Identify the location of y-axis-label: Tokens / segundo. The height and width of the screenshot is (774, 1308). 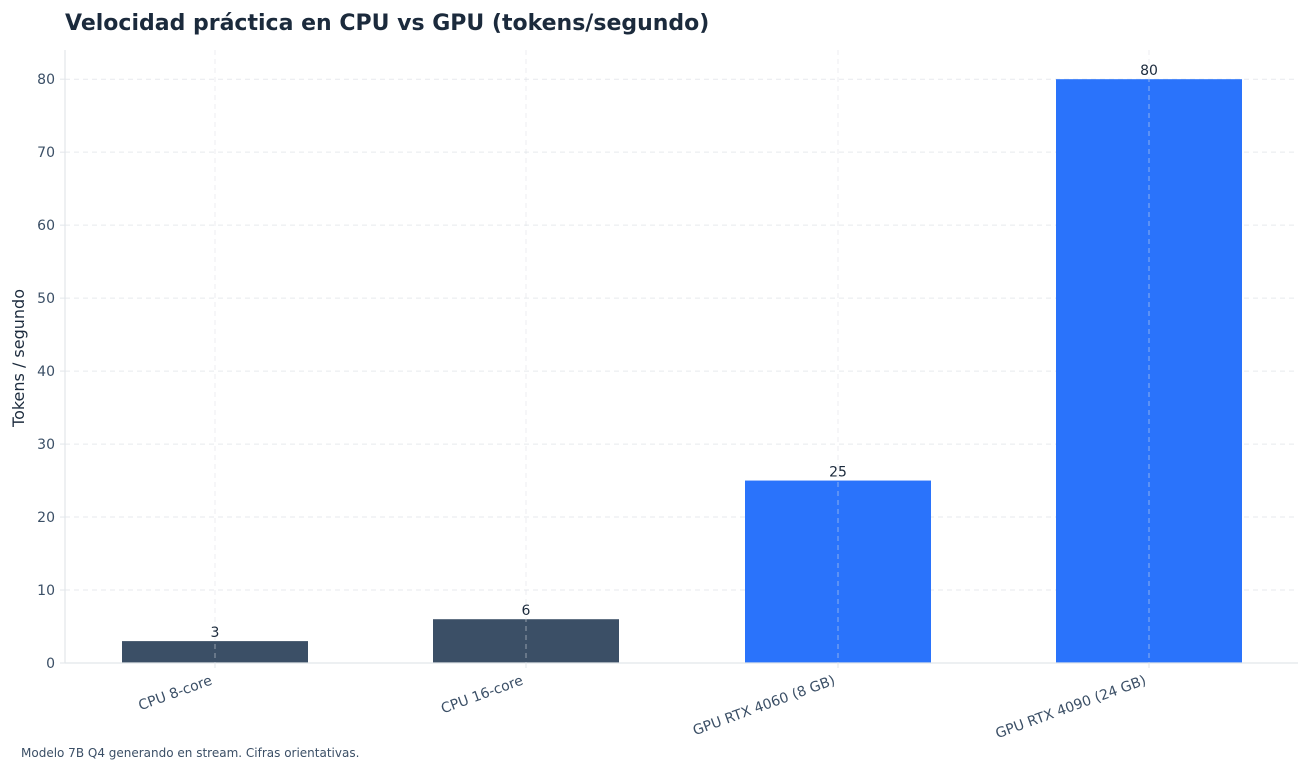
(18, 358).